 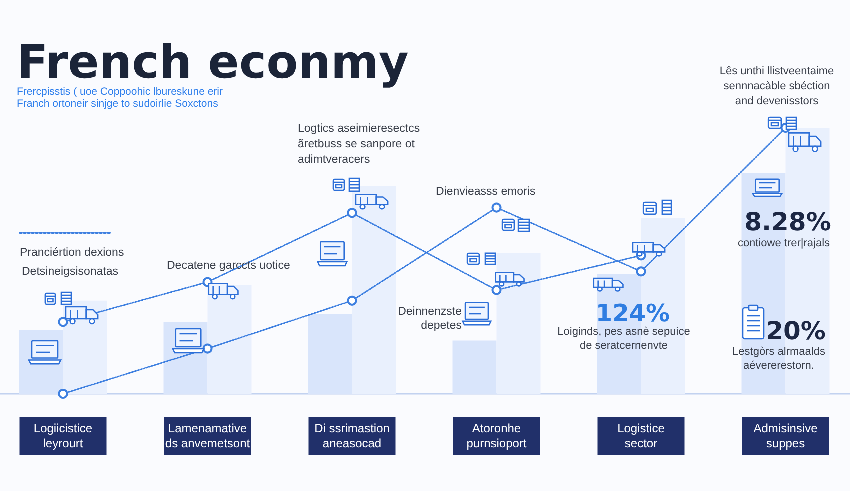 What do you see at coordinates (777, 87) in the screenshot?
I see `text: Lês unthi llistveentaime sennnacàble sbéction and devenisstors` at bounding box center [777, 87].